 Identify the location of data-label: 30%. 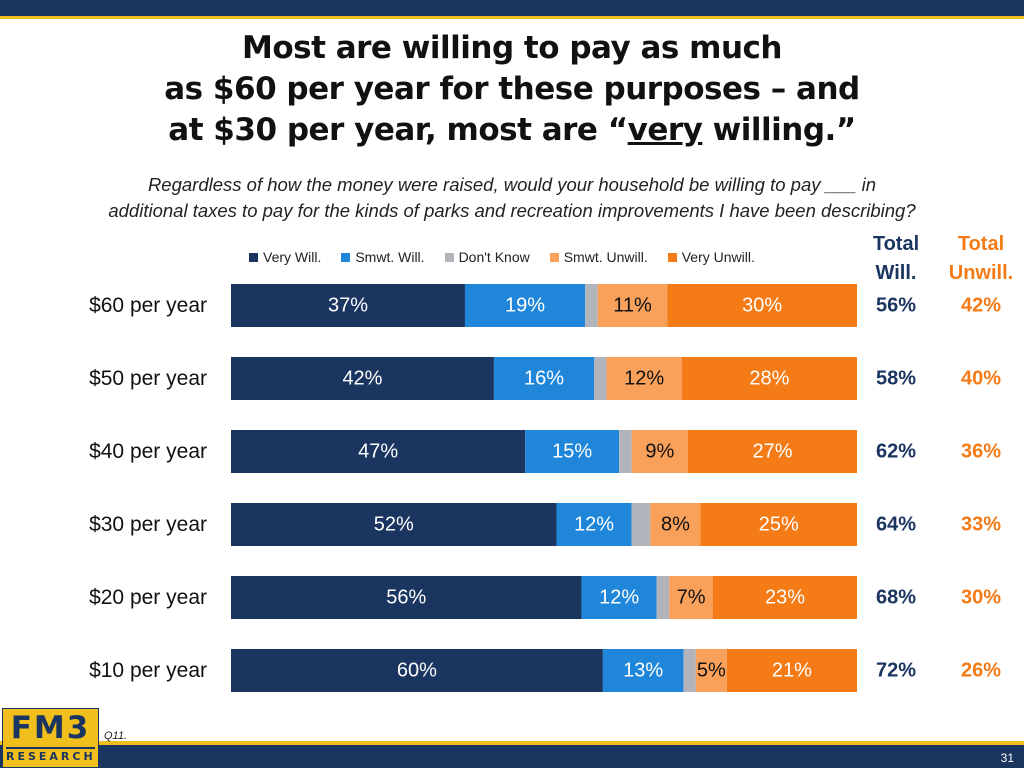
(762, 306).